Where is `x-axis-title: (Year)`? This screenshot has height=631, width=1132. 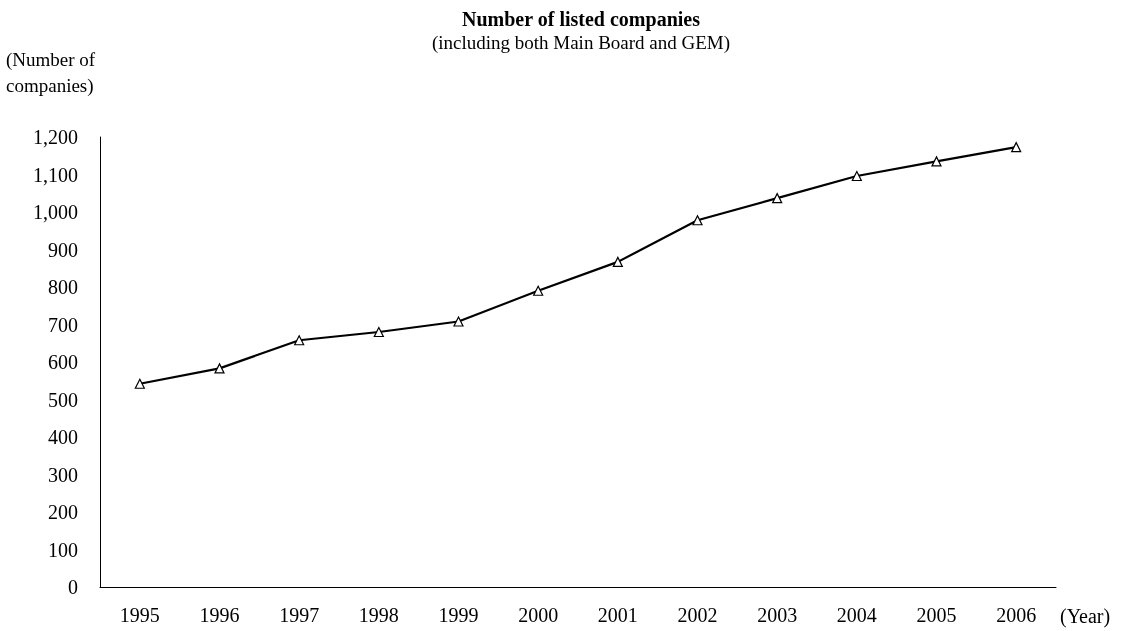 x-axis-title: (Year) is located at coordinates (1085, 616).